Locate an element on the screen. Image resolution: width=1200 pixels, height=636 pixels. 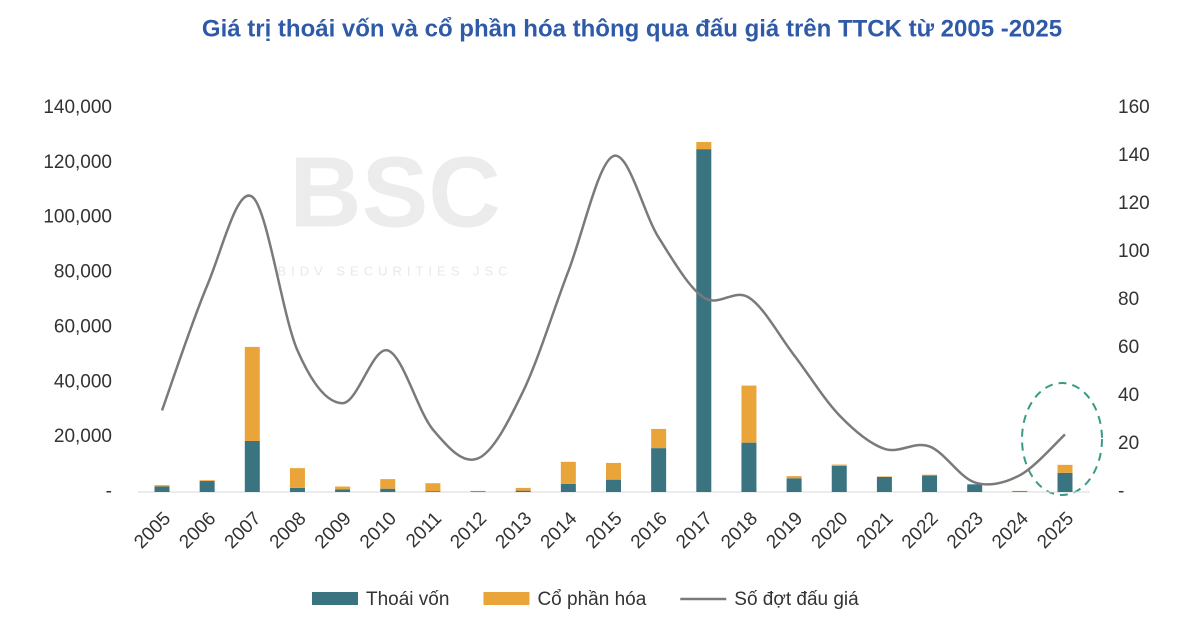
x-tick-label: 2017 is located at coordinates (694, 530).